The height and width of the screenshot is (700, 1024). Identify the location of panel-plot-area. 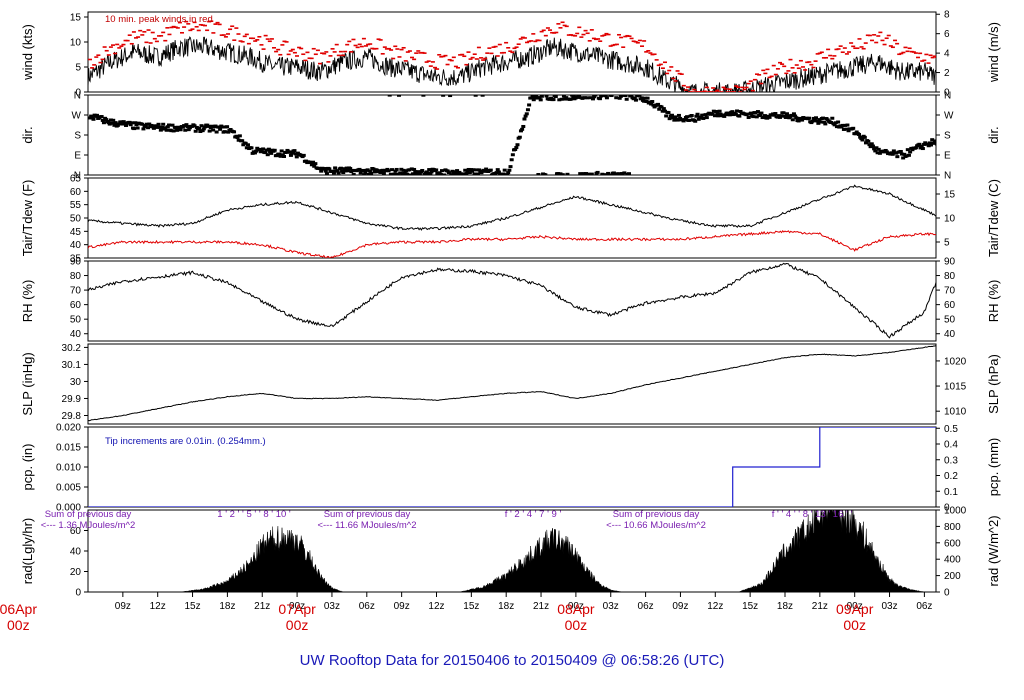
(512, 551).